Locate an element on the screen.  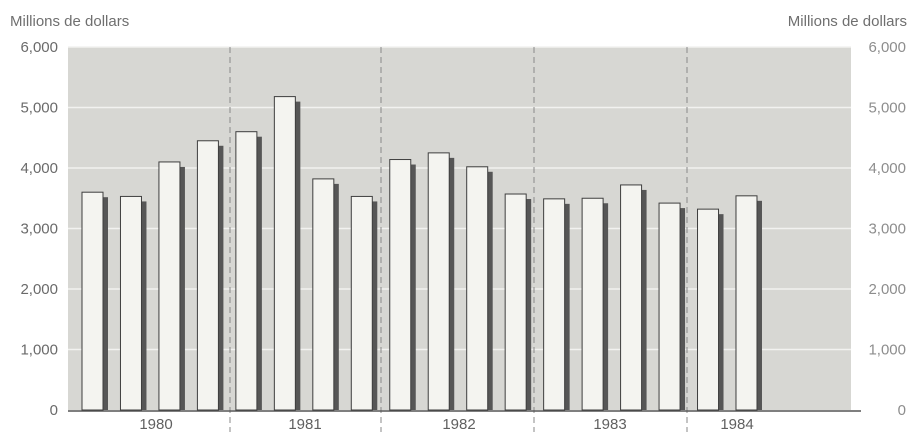
y-tick-label-left: 0 is located at coordinates (54, 410).